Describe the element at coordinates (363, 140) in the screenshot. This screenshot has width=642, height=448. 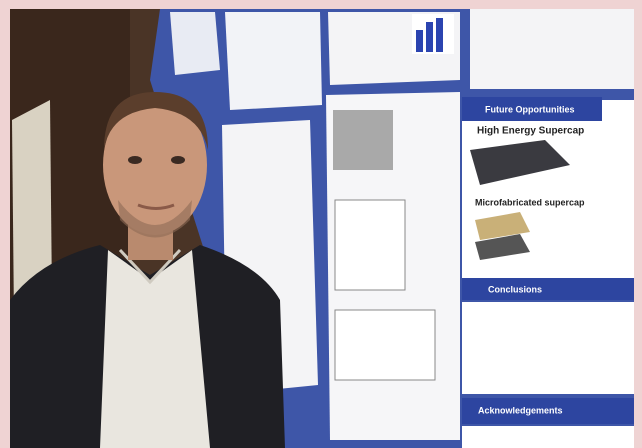
I see `micrograph` at that location.